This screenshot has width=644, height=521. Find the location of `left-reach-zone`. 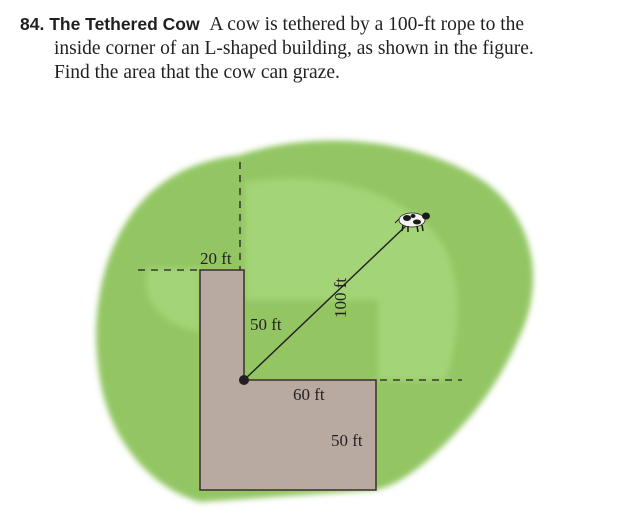

left-reach-zone is located at coordinates (173, 300).